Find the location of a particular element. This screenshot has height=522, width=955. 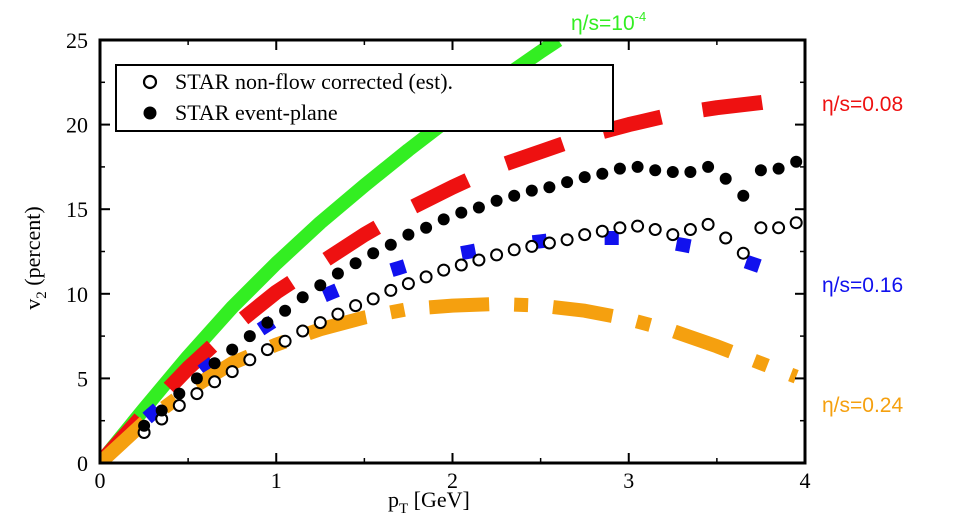

y-axis-label: v2 (percent) is located at coordinates (35, 257).